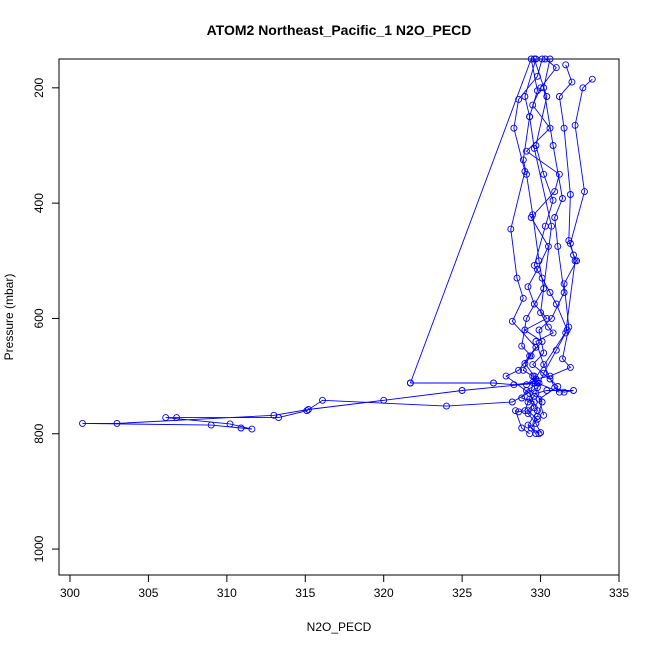 The image size is (650, 655). Describe the element at coordinates (339, 627) in the screenshot. I see `x-axis-label: N2O_PECD` at that location.